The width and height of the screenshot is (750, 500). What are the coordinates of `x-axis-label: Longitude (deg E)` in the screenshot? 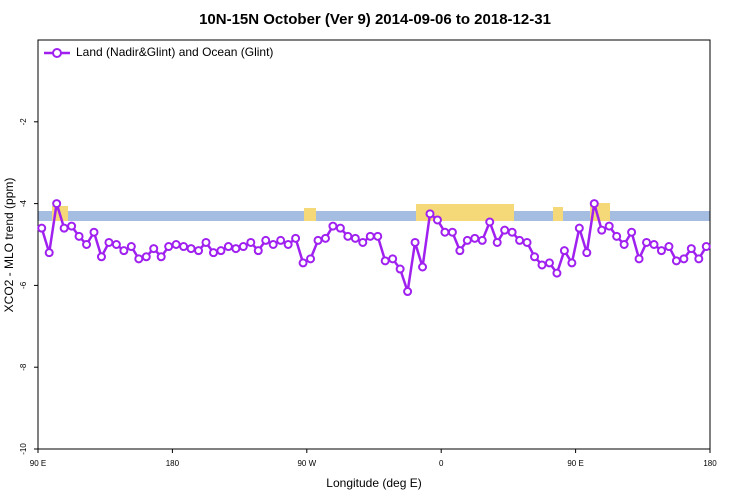 It's located at (373, 483).